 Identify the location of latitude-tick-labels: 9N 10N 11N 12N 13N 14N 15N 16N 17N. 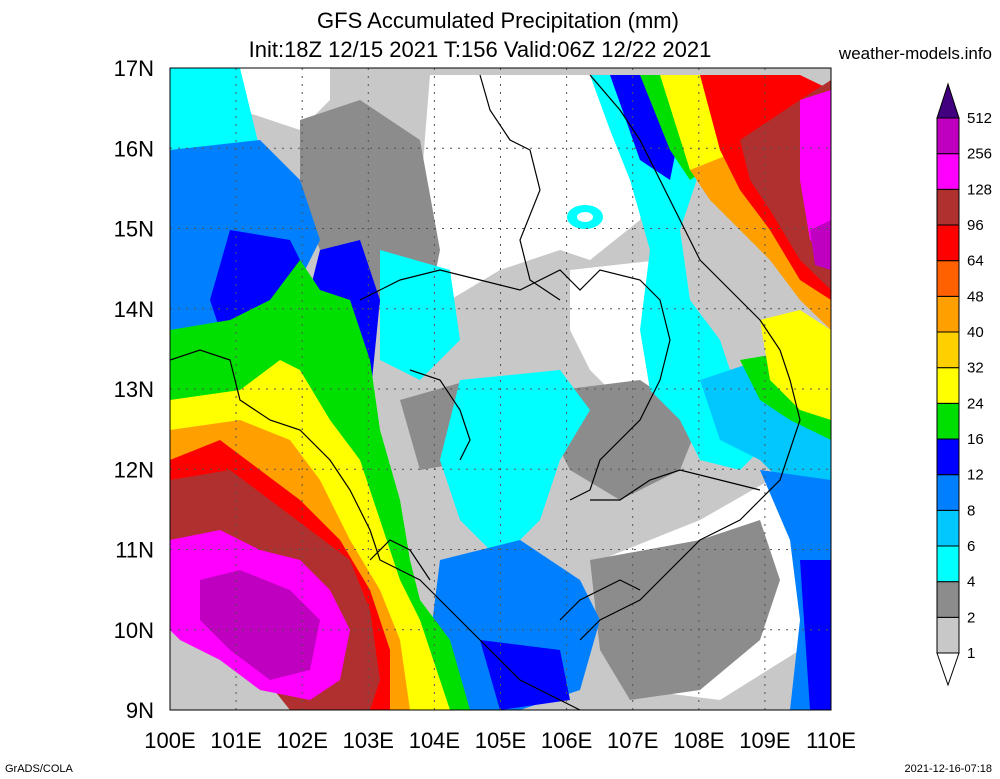
(134, 389).